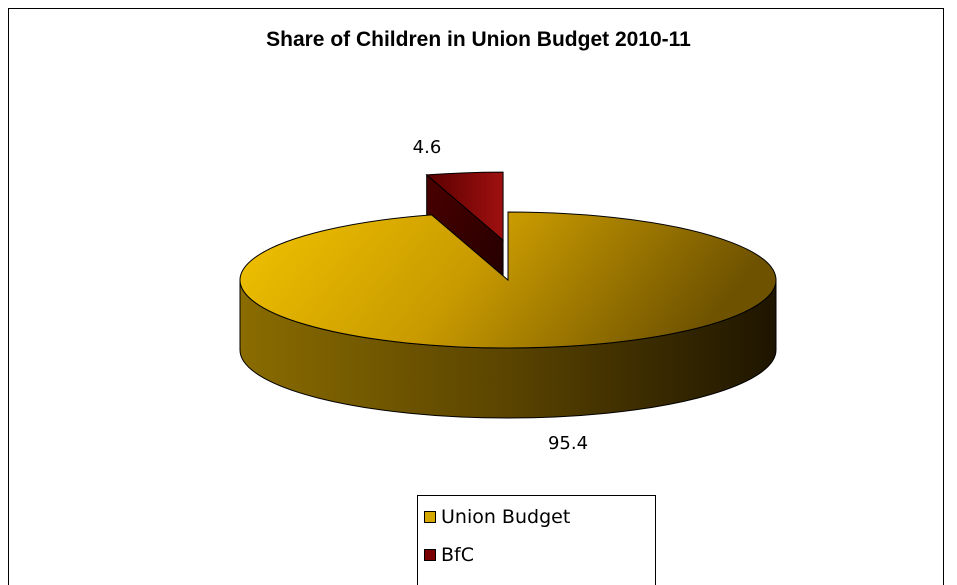 The image size is (957, 585). I want to click on slice-union-budget, so click(508, 280).